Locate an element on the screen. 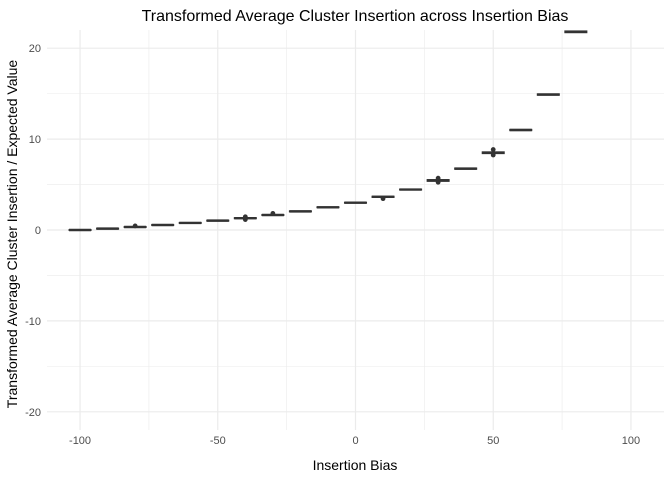  x-axis-title: Insertion Bias is located at coordinates (355, 465).